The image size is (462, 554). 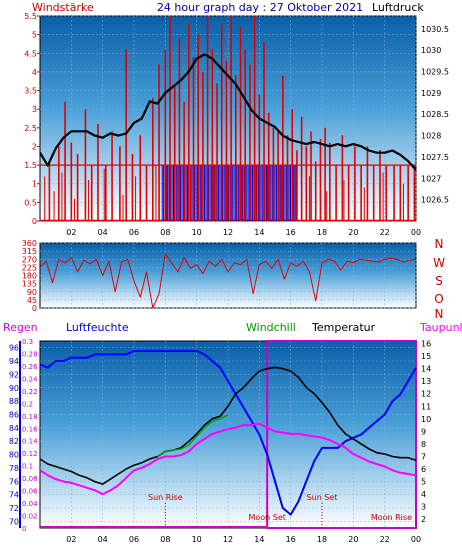 I want to click on rain-tick-label: 0.24, so click(x=30, y=379).